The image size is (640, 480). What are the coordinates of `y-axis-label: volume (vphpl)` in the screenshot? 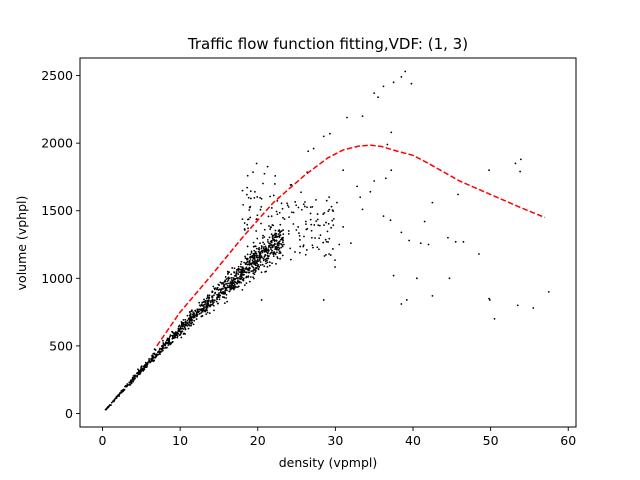 It's located at (21, 243).